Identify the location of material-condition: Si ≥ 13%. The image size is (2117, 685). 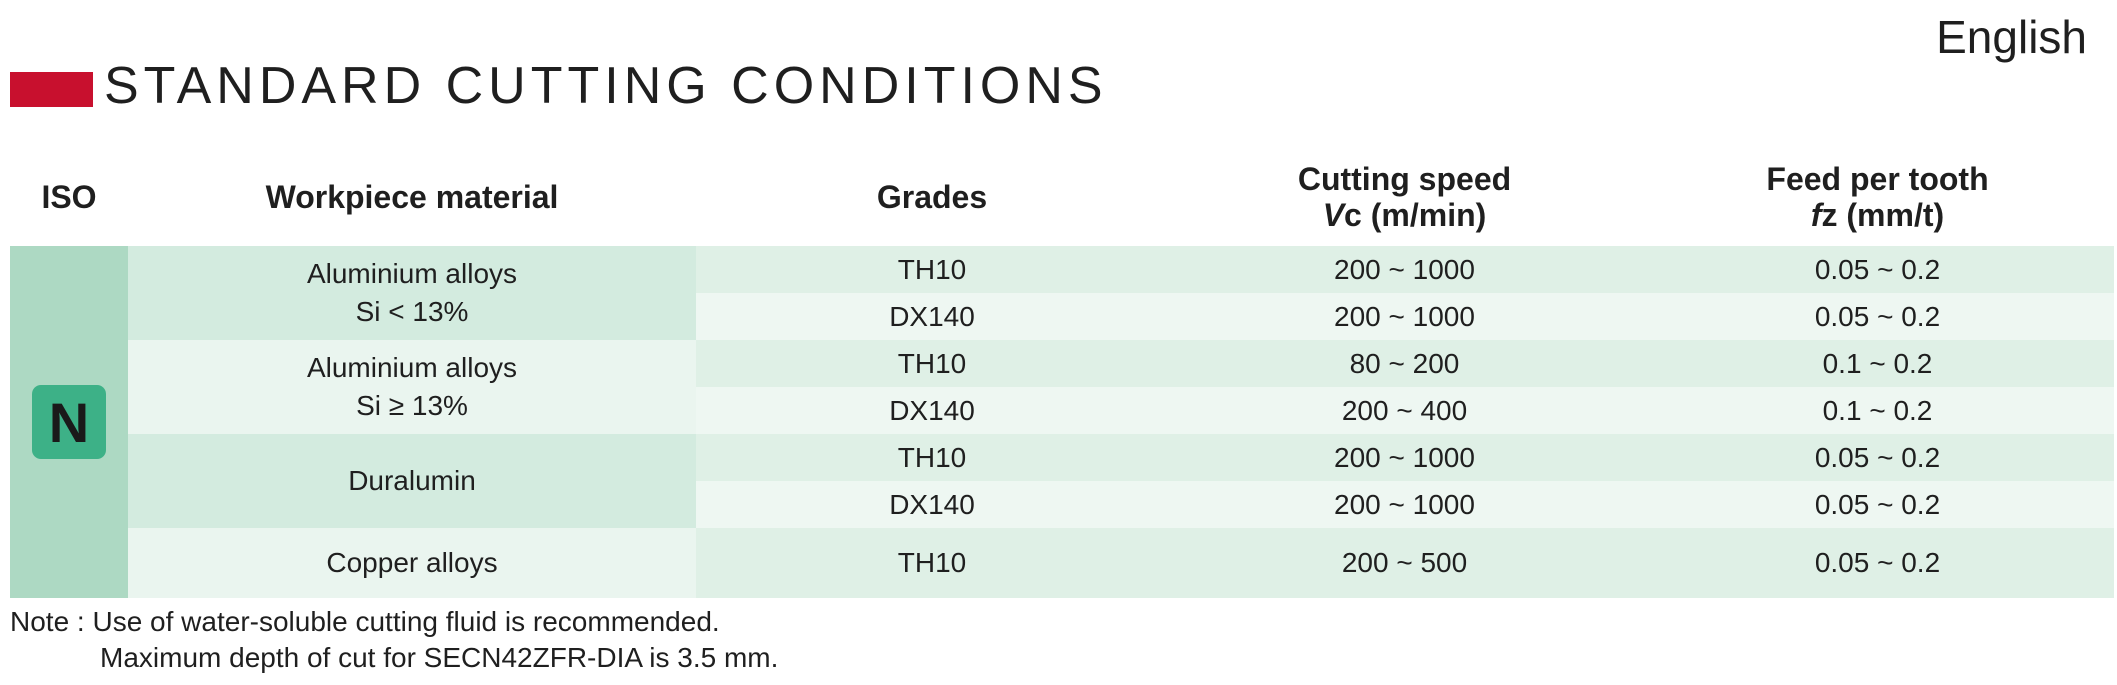
(412, 405).